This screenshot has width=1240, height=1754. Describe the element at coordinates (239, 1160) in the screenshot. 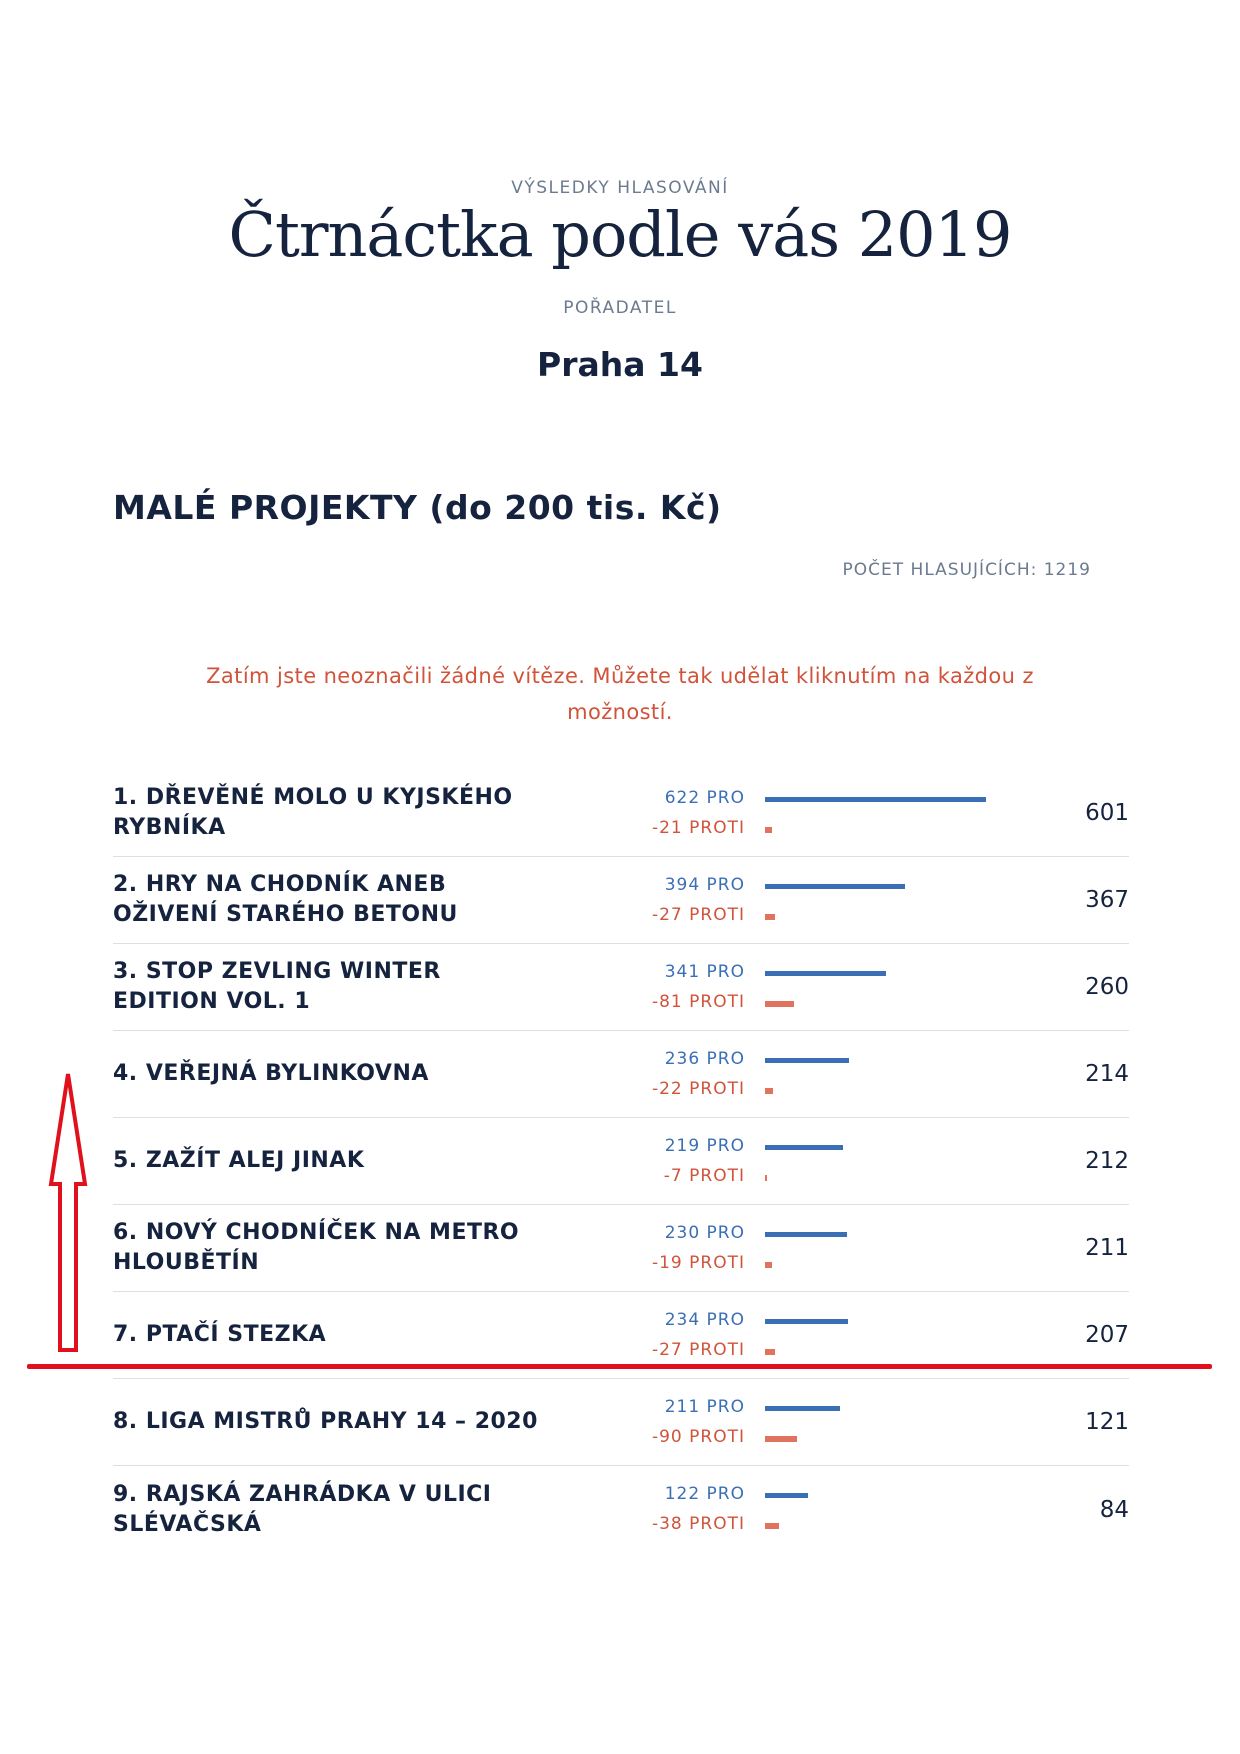

I see `project-name: 5. ZAŽÍT ALEJ JINAK` at that location.